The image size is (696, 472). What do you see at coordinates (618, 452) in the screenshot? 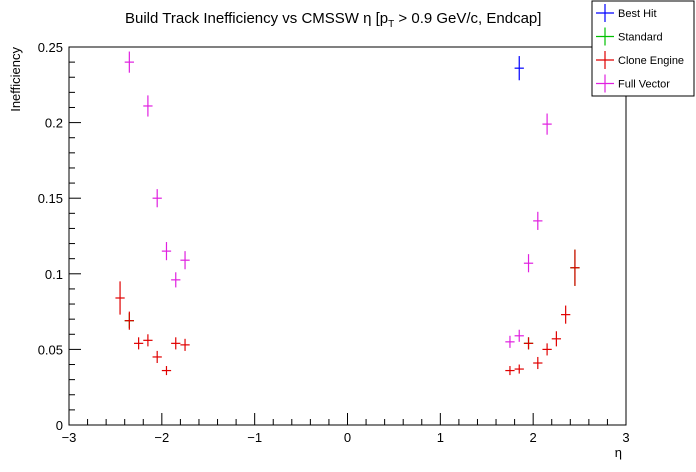
I see `x-axis-label: η` at bounding box center [618, 452].